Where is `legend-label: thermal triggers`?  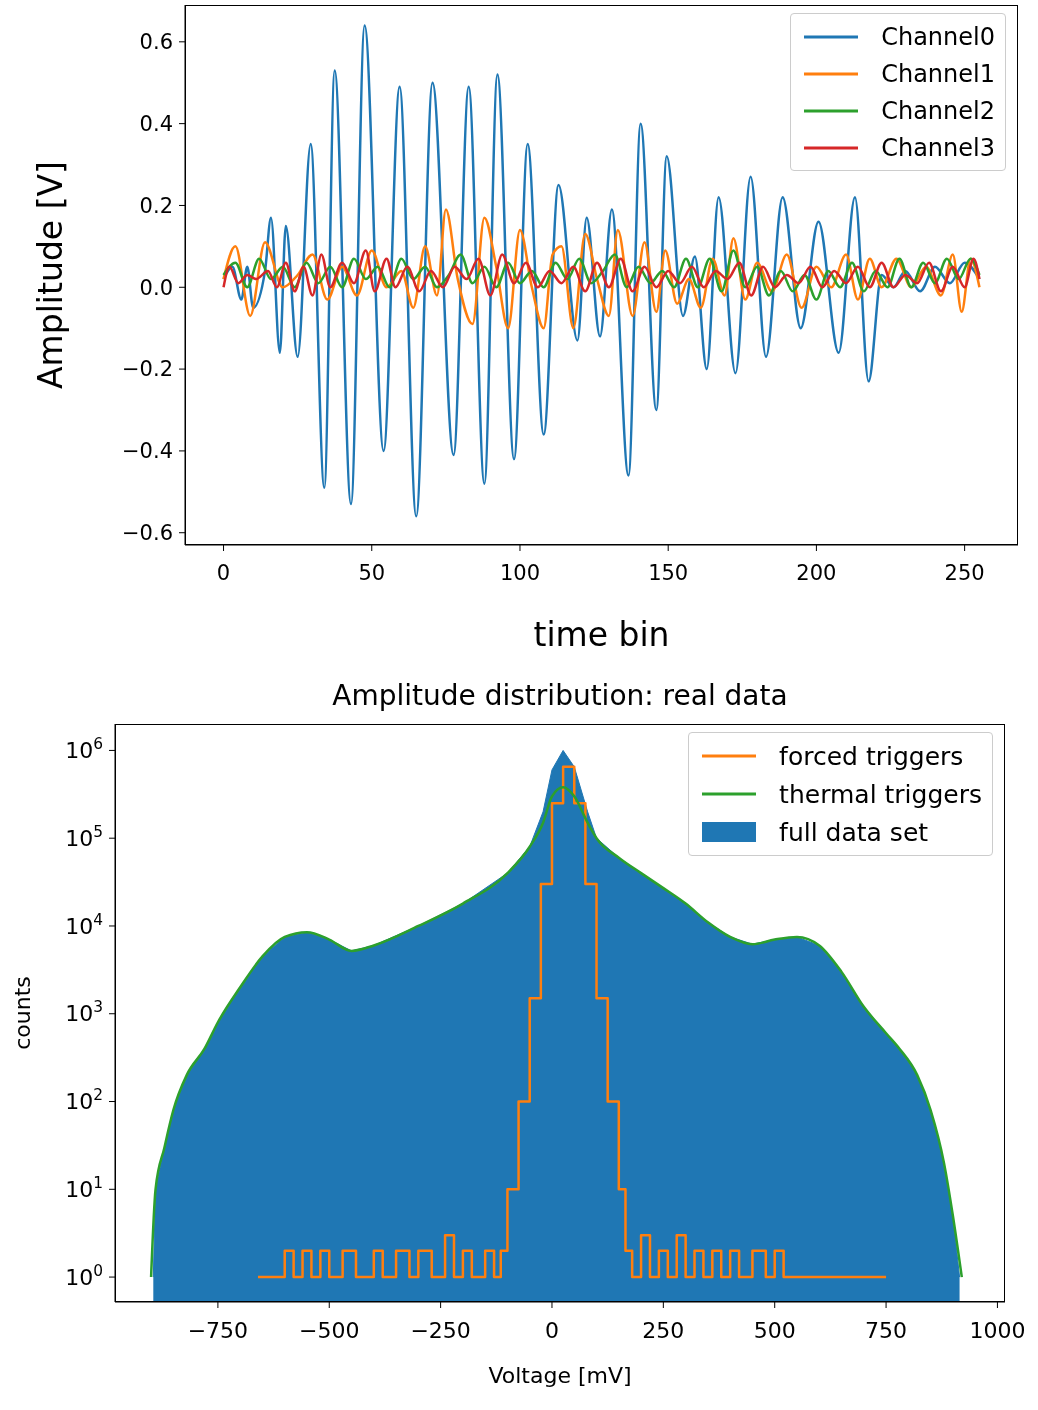
legend-label: thermal triggers is located at coordinates (880, 794).